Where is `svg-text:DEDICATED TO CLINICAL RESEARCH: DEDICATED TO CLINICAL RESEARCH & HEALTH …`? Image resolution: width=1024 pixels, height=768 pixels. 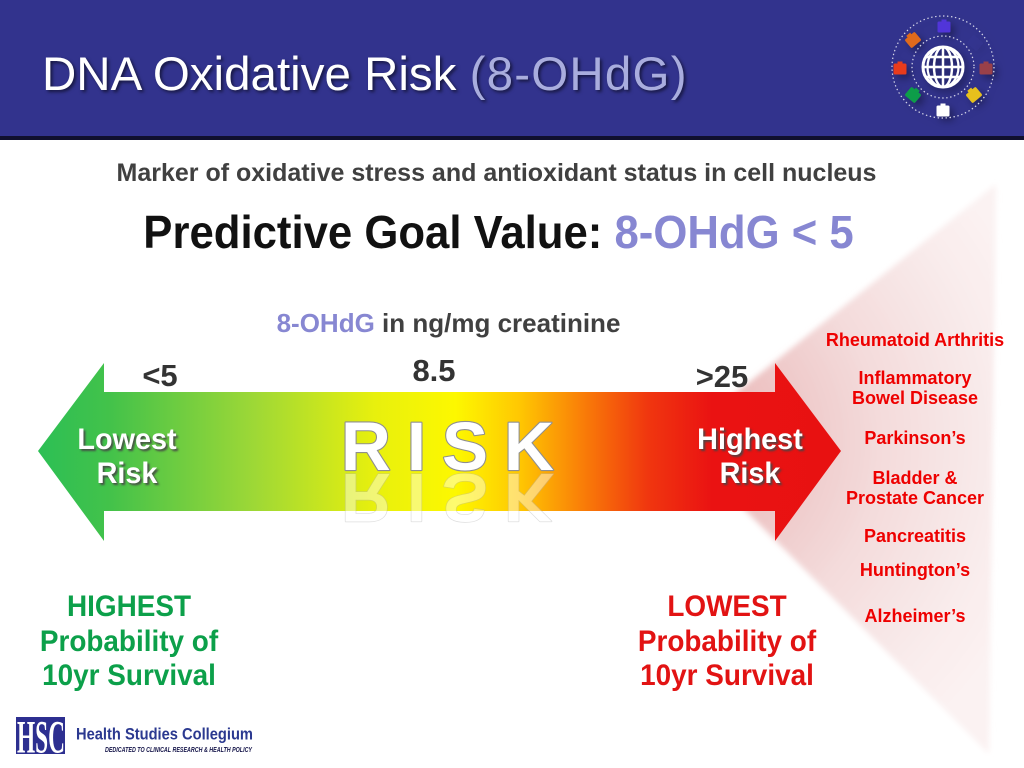
svg-text:DEDICATED TO CLINICAL RESEARCH: DEDICATED TO CLINICAL RESEARCH & HEALTH … is located at coordinates (179, 749).